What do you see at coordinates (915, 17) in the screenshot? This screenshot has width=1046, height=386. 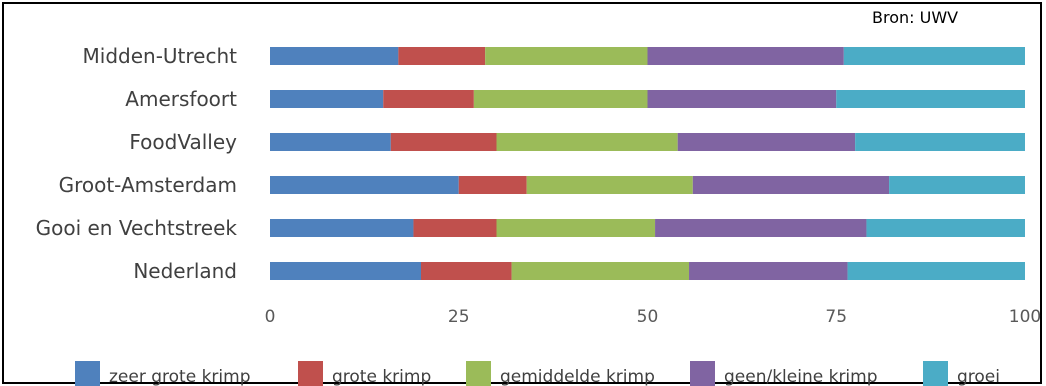 I see `source-label: Bron: UWV` at bounding box center [915, 17].